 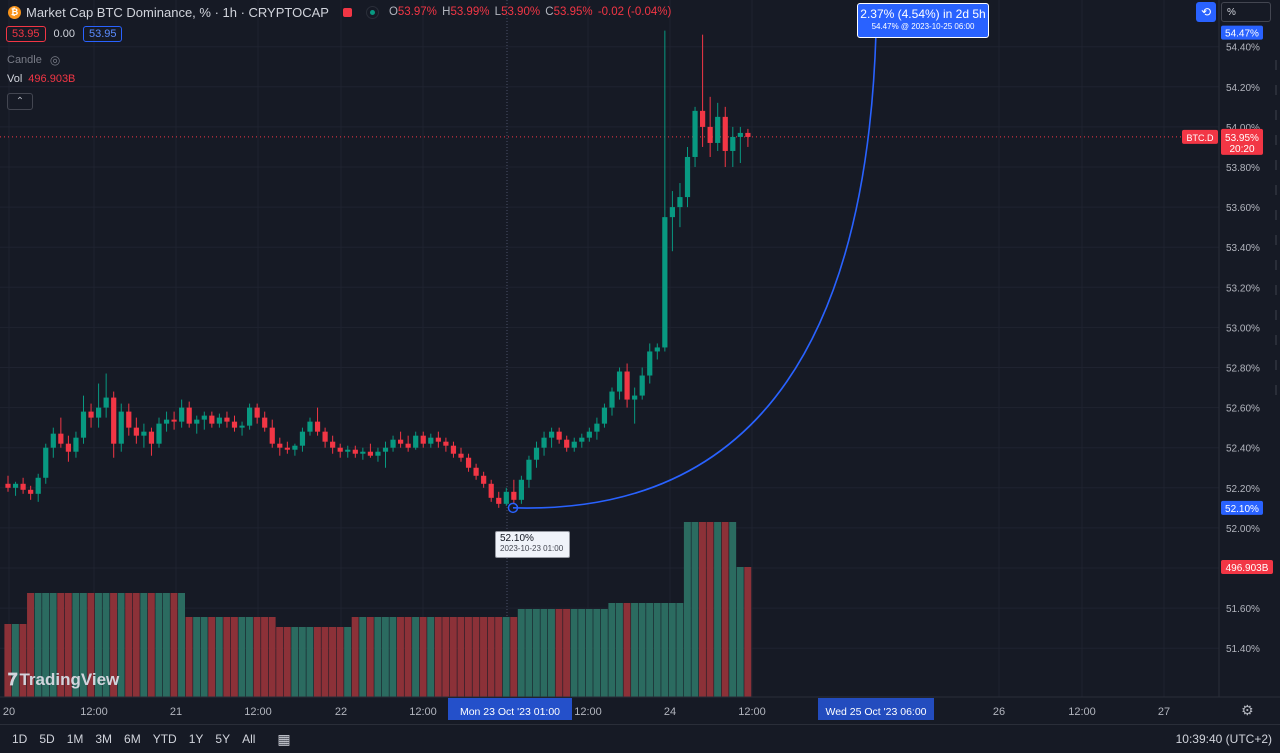 I want to click on range-1y-button: 1Y, so click(x=196, y=739).